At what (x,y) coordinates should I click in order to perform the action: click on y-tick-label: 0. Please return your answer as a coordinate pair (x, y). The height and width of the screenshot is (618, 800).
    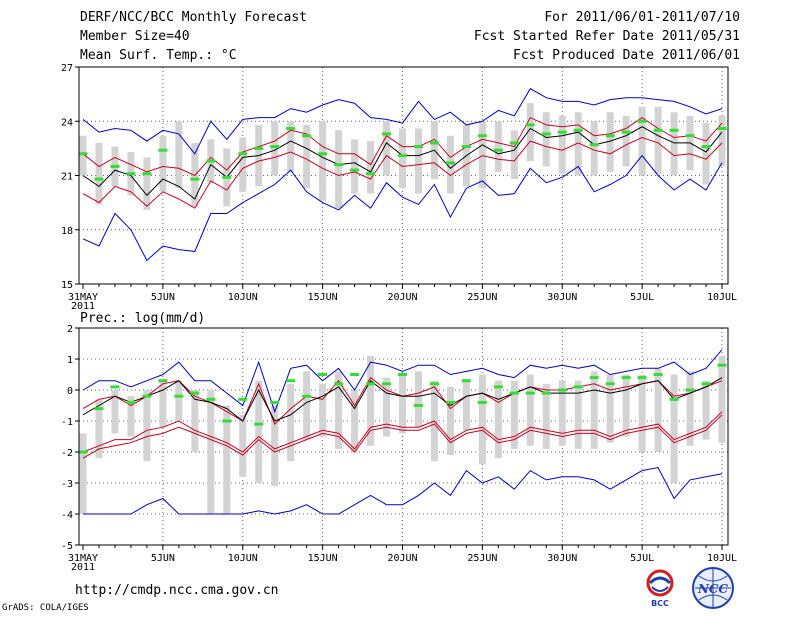
    Looking at the image, I should click on (70, 391).